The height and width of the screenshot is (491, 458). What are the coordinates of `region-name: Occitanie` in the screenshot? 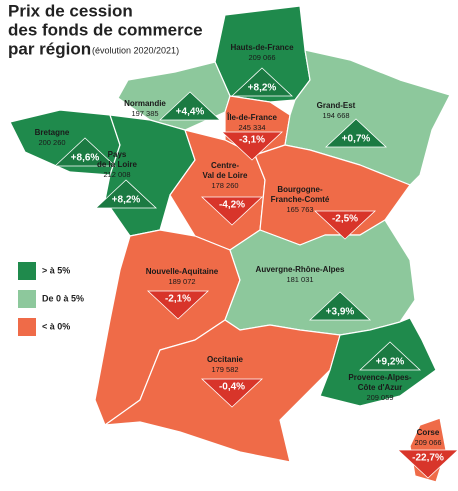 It's located at (225, 359).